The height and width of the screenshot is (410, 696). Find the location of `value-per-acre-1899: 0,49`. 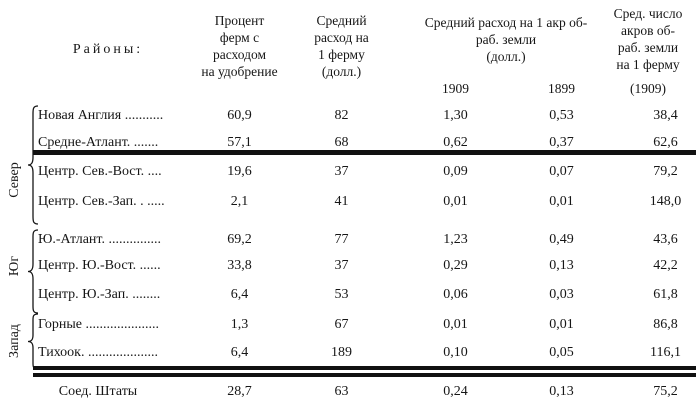

value-per-acre-1899: 0,49 is located at coordinates (561, 239).